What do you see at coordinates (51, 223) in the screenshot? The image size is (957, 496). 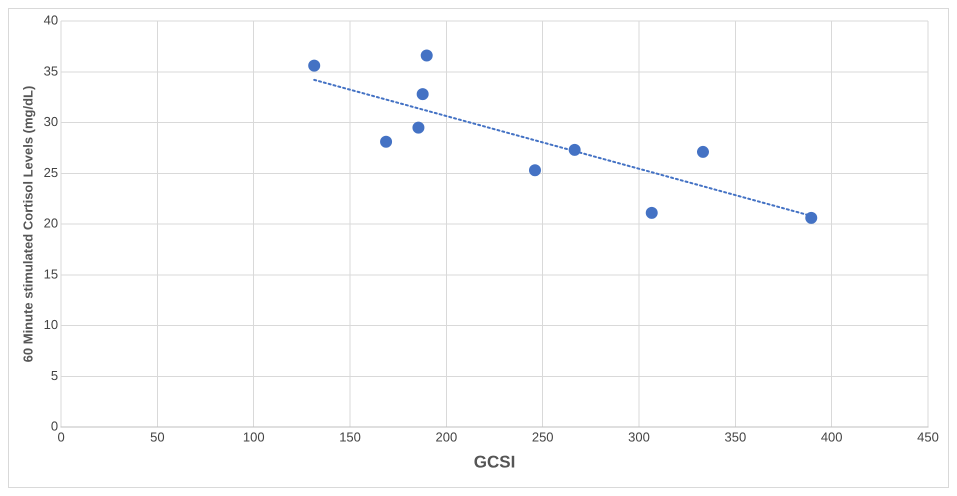 I see `y-tick-label: 20` at bounding box center [51, 223].